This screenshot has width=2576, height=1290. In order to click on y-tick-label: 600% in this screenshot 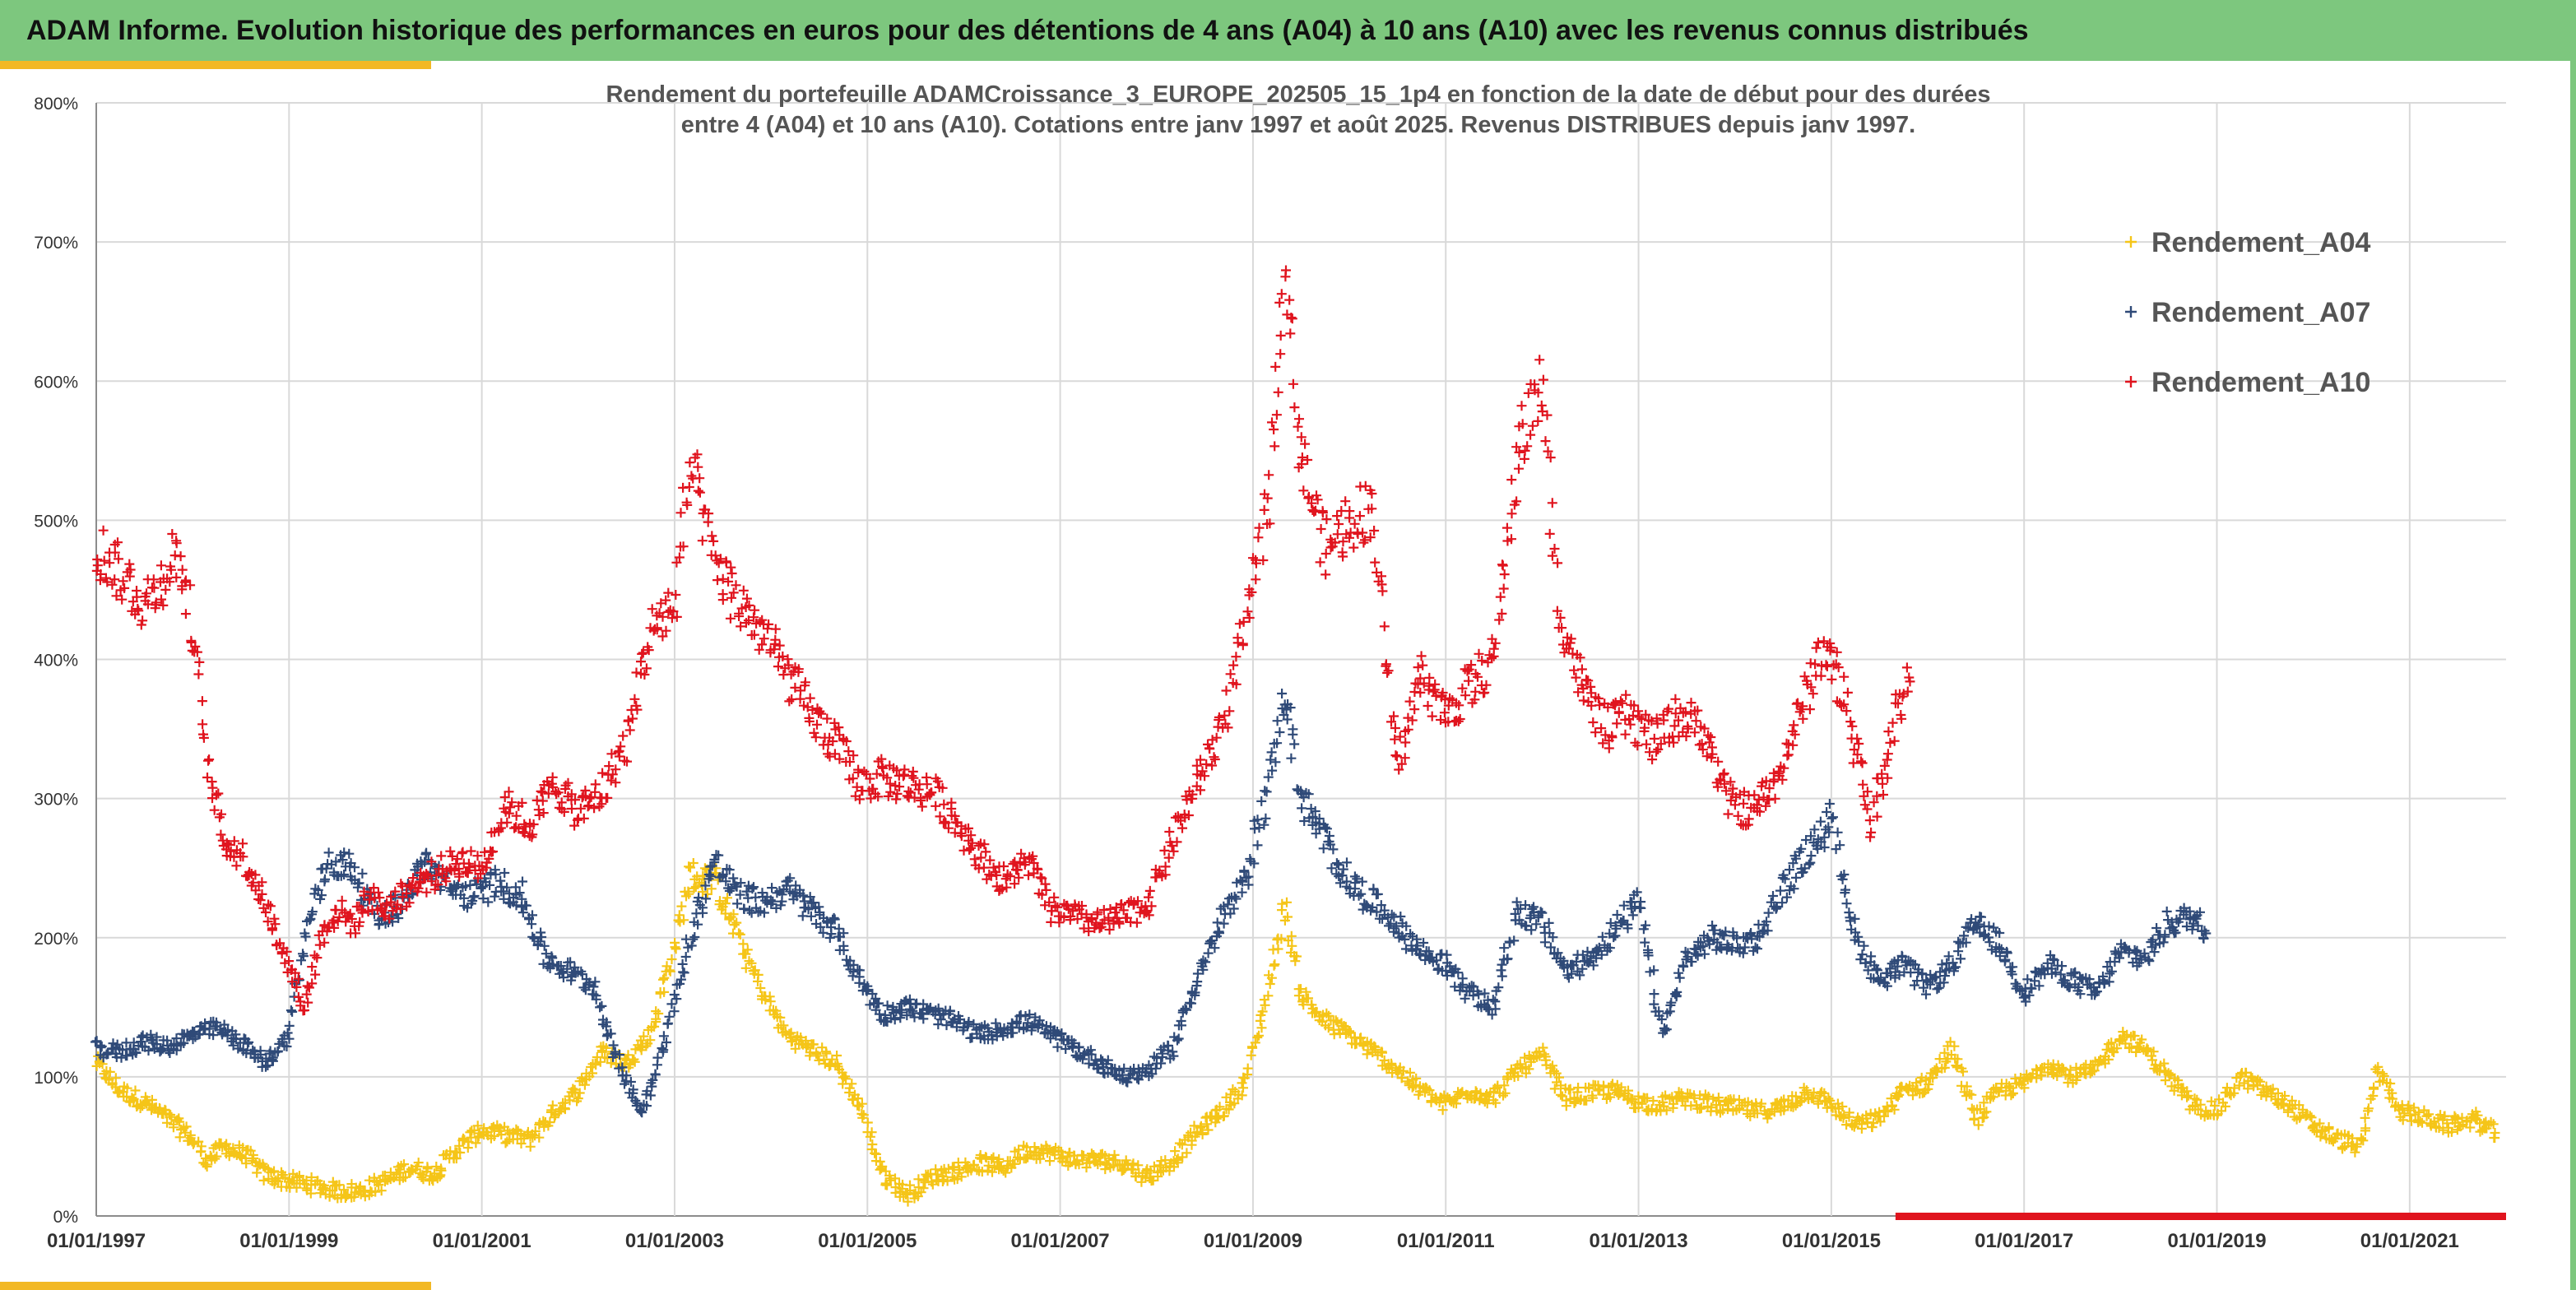, I will do `click(56, 382)`.